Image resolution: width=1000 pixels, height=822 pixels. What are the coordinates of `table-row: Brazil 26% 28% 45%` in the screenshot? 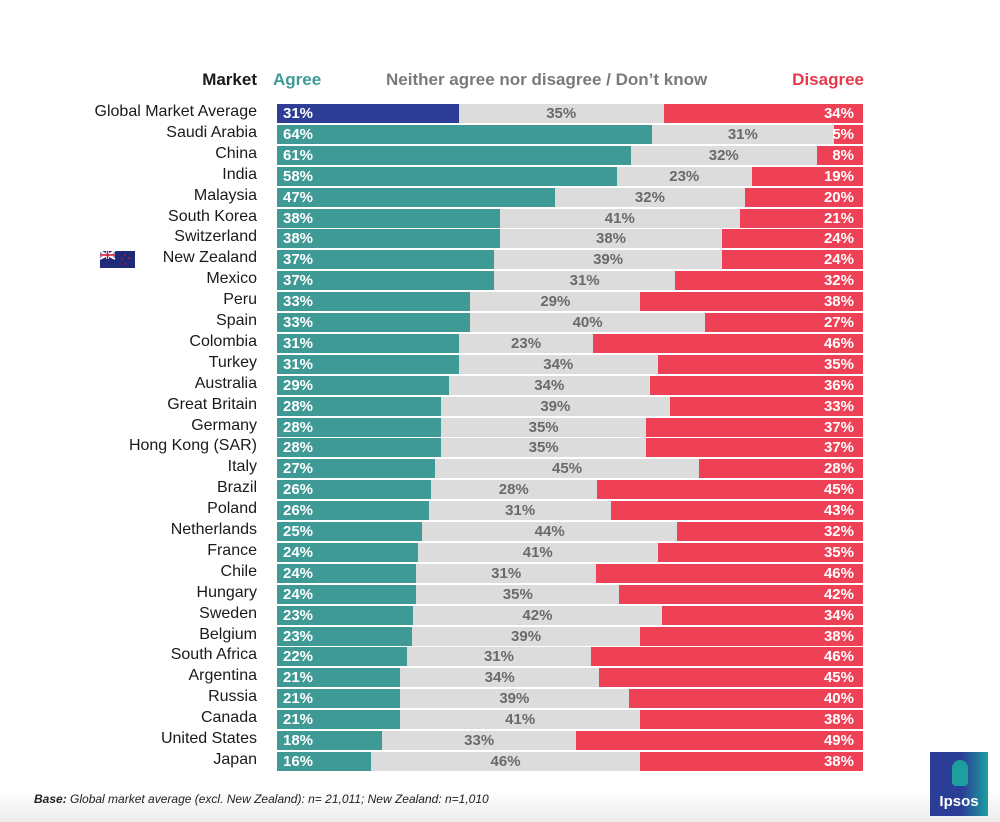 It's located at (500, 489).